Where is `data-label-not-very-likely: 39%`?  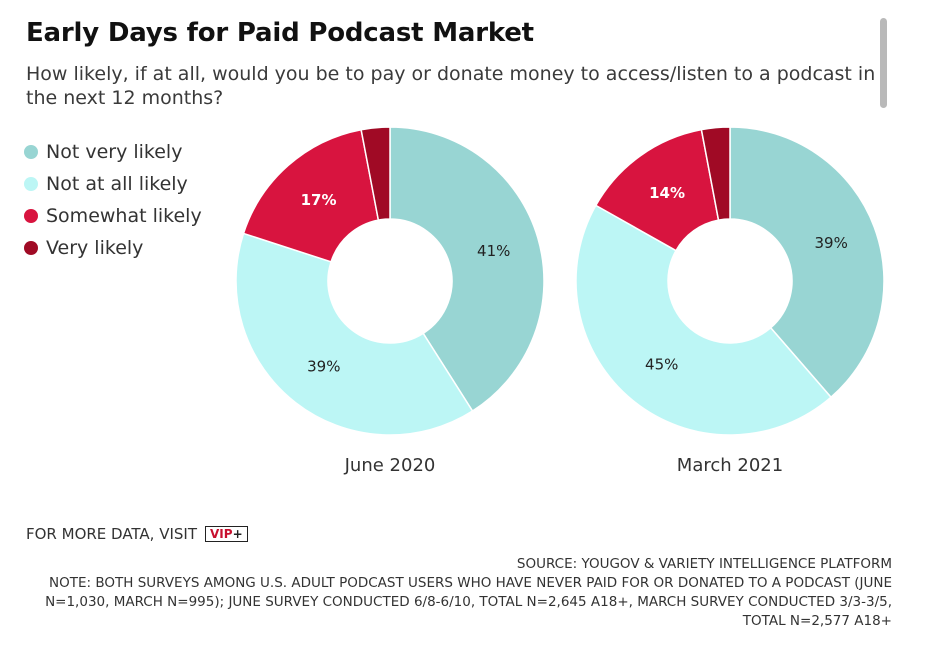
data-label-not-very-likely: 39% is located at coordinates (830, 243).